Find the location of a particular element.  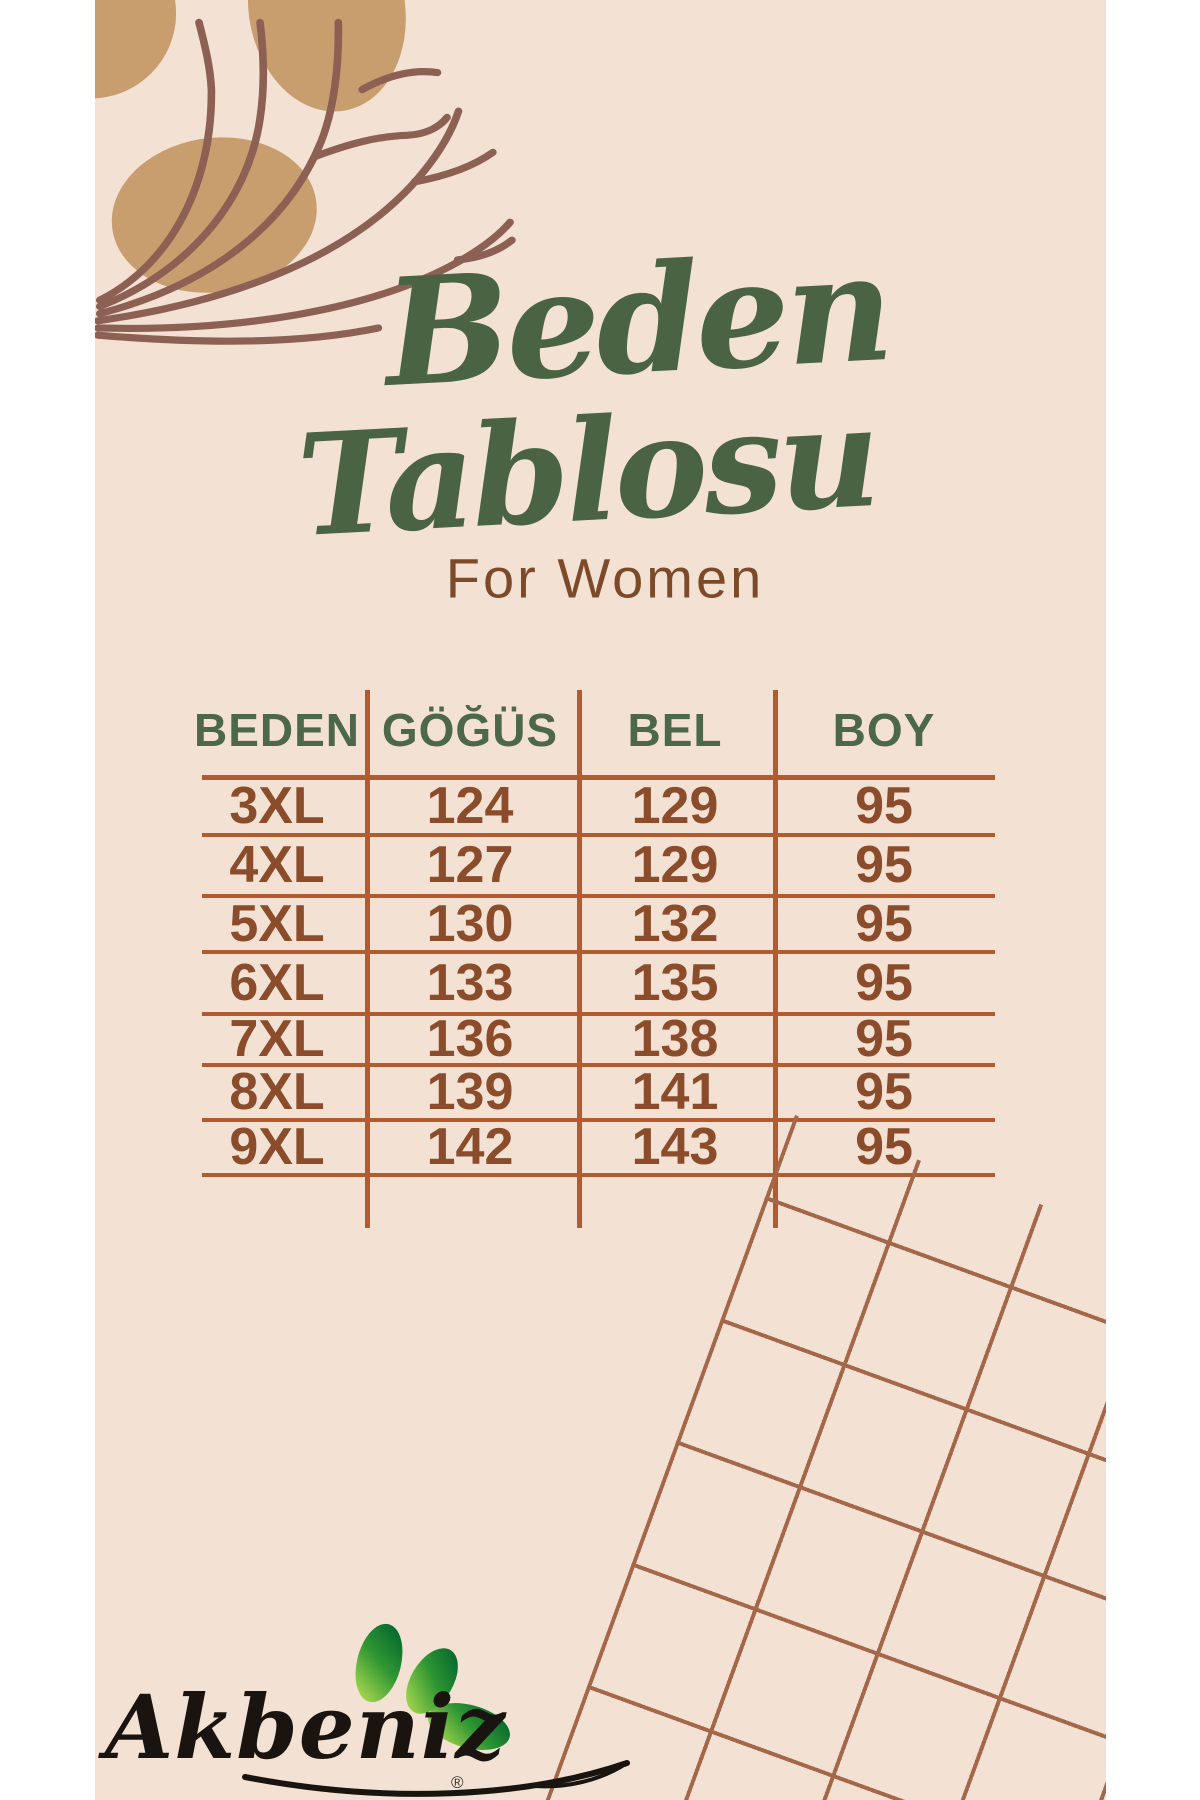

table-header-underline is located at coordinates (598, 777).